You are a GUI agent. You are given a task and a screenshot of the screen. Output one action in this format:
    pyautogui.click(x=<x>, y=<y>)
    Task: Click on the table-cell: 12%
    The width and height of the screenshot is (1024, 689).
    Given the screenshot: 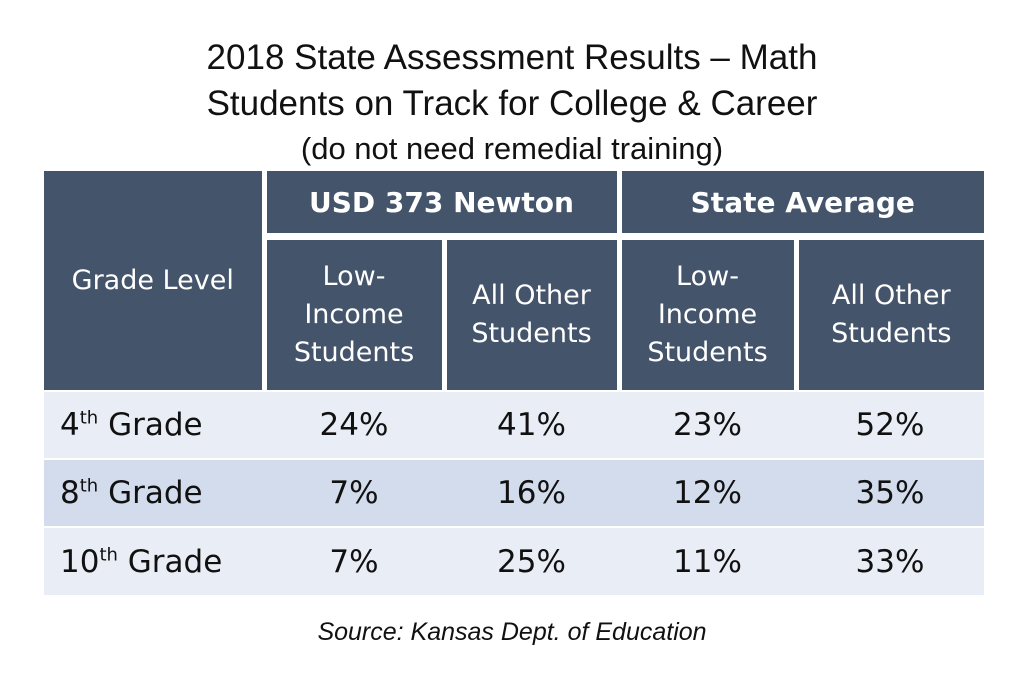 What is the action you would take?
    pyautogui.click(x=707, y=492)
    